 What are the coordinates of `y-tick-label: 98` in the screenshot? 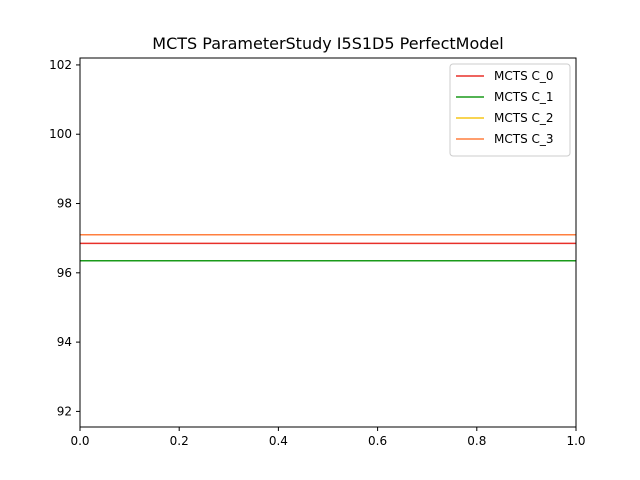 It's located at (64, 204).